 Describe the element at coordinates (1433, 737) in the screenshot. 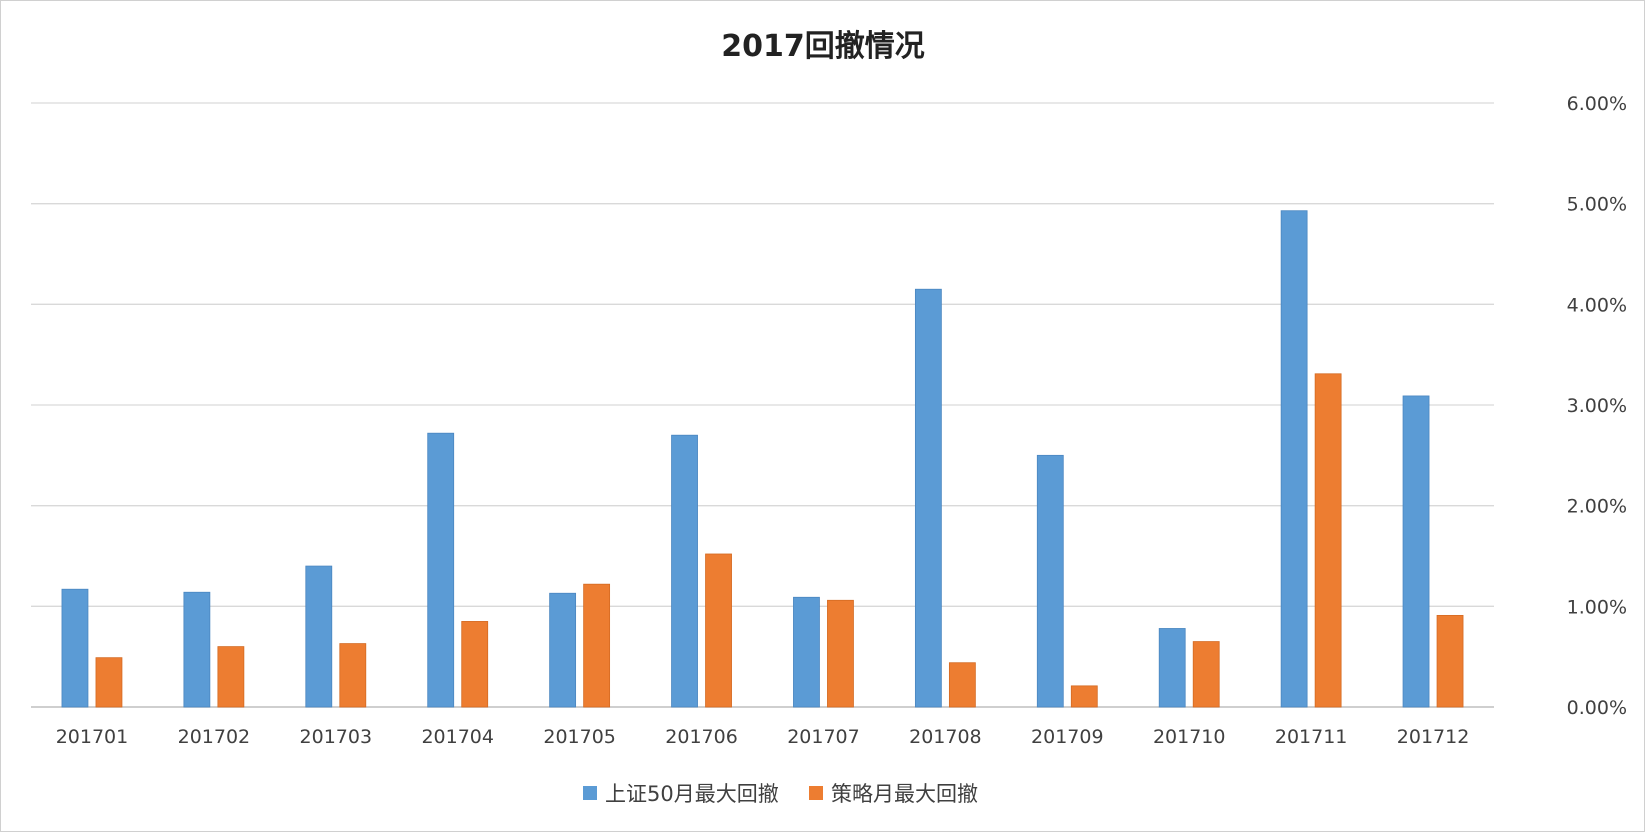

I see `x-tick-label: 201712` at that location.